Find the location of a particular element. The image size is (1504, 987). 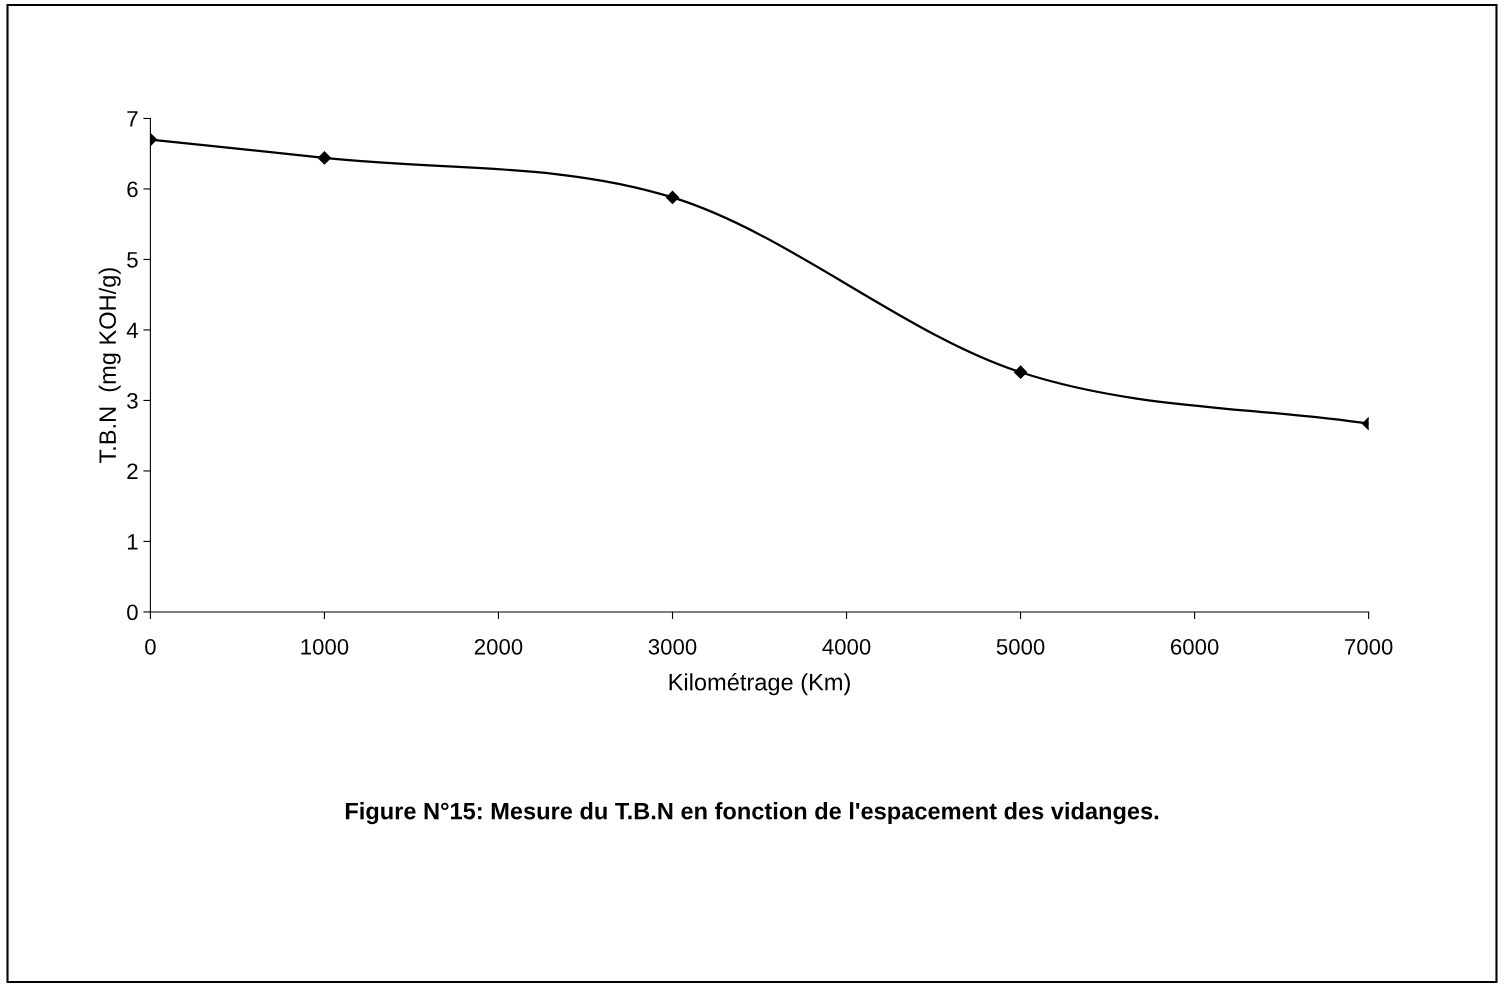

x-tick-label: 3000 is located at coordinates (672, 646).